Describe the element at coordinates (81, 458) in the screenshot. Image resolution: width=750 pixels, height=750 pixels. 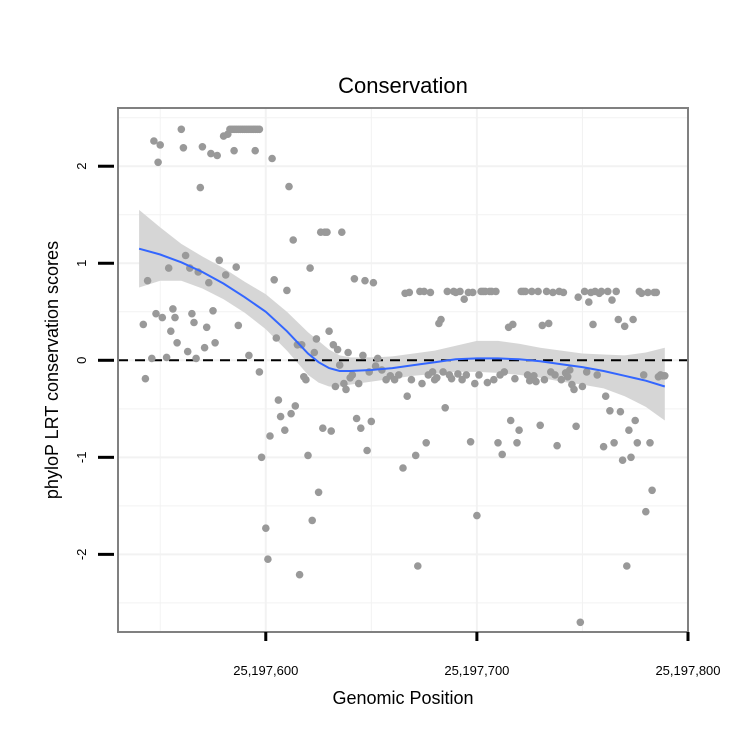
I see `y-tick-label: -1` at that location.